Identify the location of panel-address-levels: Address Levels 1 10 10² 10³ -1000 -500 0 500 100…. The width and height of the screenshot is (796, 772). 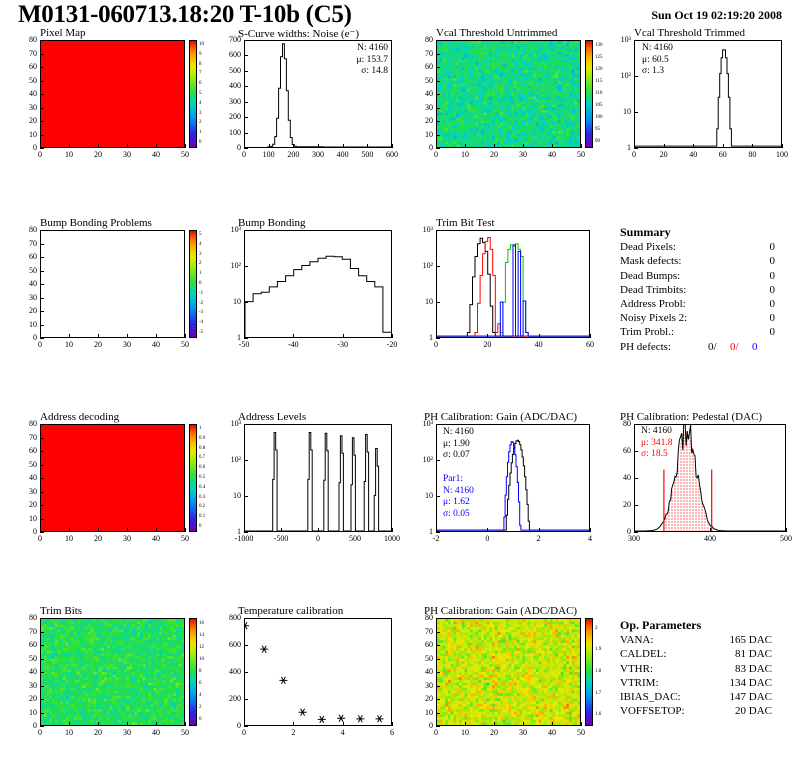
(307, 477).